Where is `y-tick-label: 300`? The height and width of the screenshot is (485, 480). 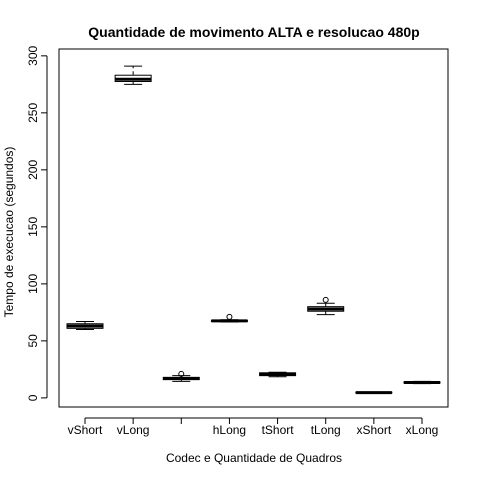 y-tick-label: 300 is located at coordinates (33, 56).